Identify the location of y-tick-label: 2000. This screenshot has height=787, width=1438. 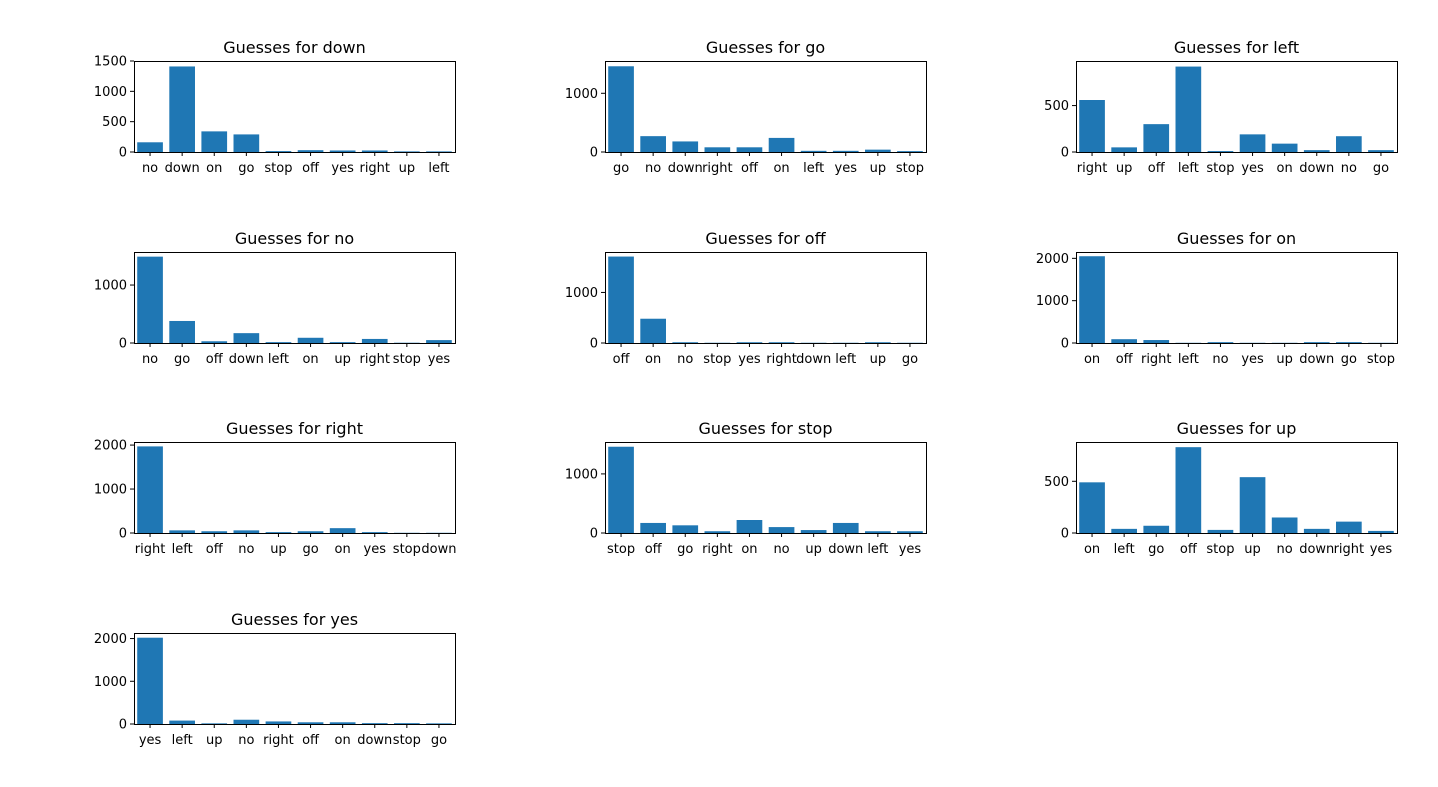
(110, 639).